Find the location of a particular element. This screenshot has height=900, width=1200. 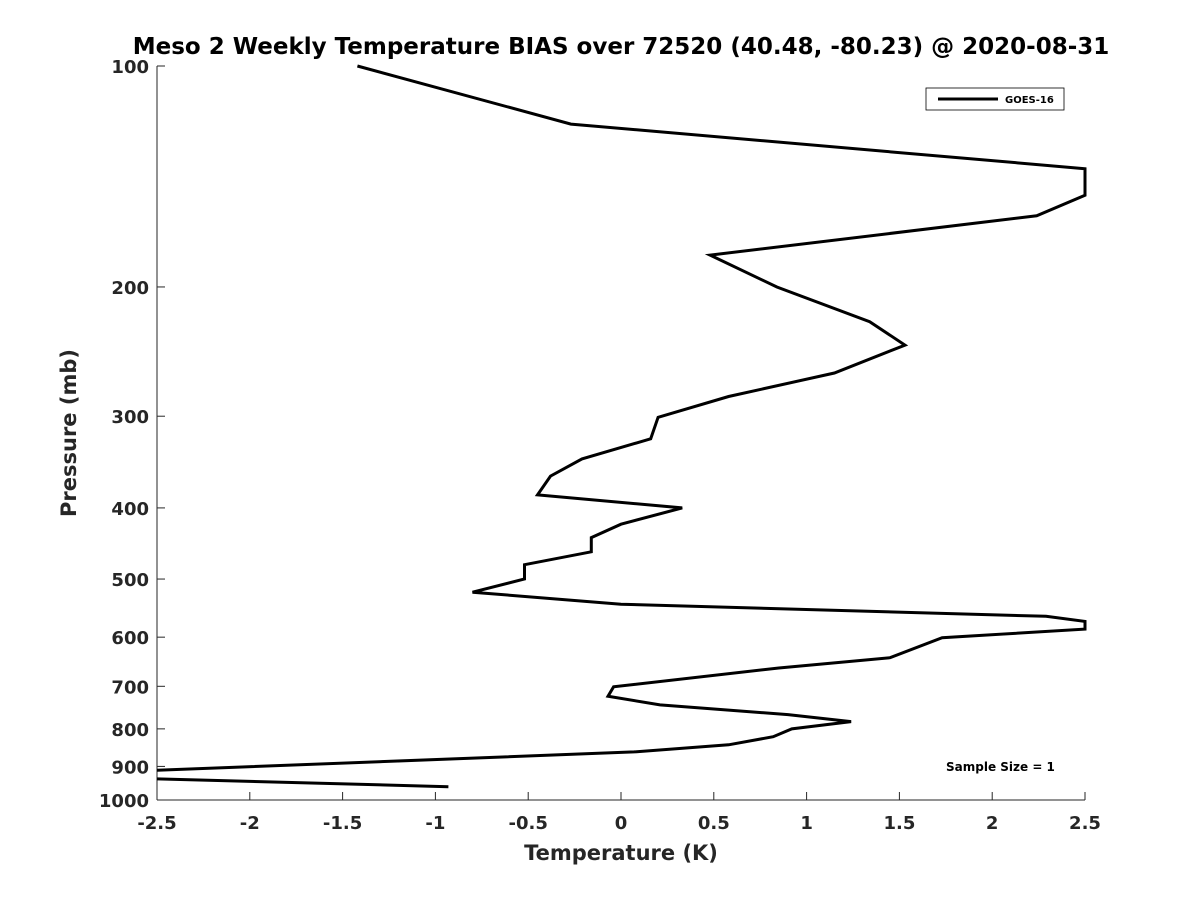

legend-label-goes-16: GOES-16 is located at coordinates (1029, 100).